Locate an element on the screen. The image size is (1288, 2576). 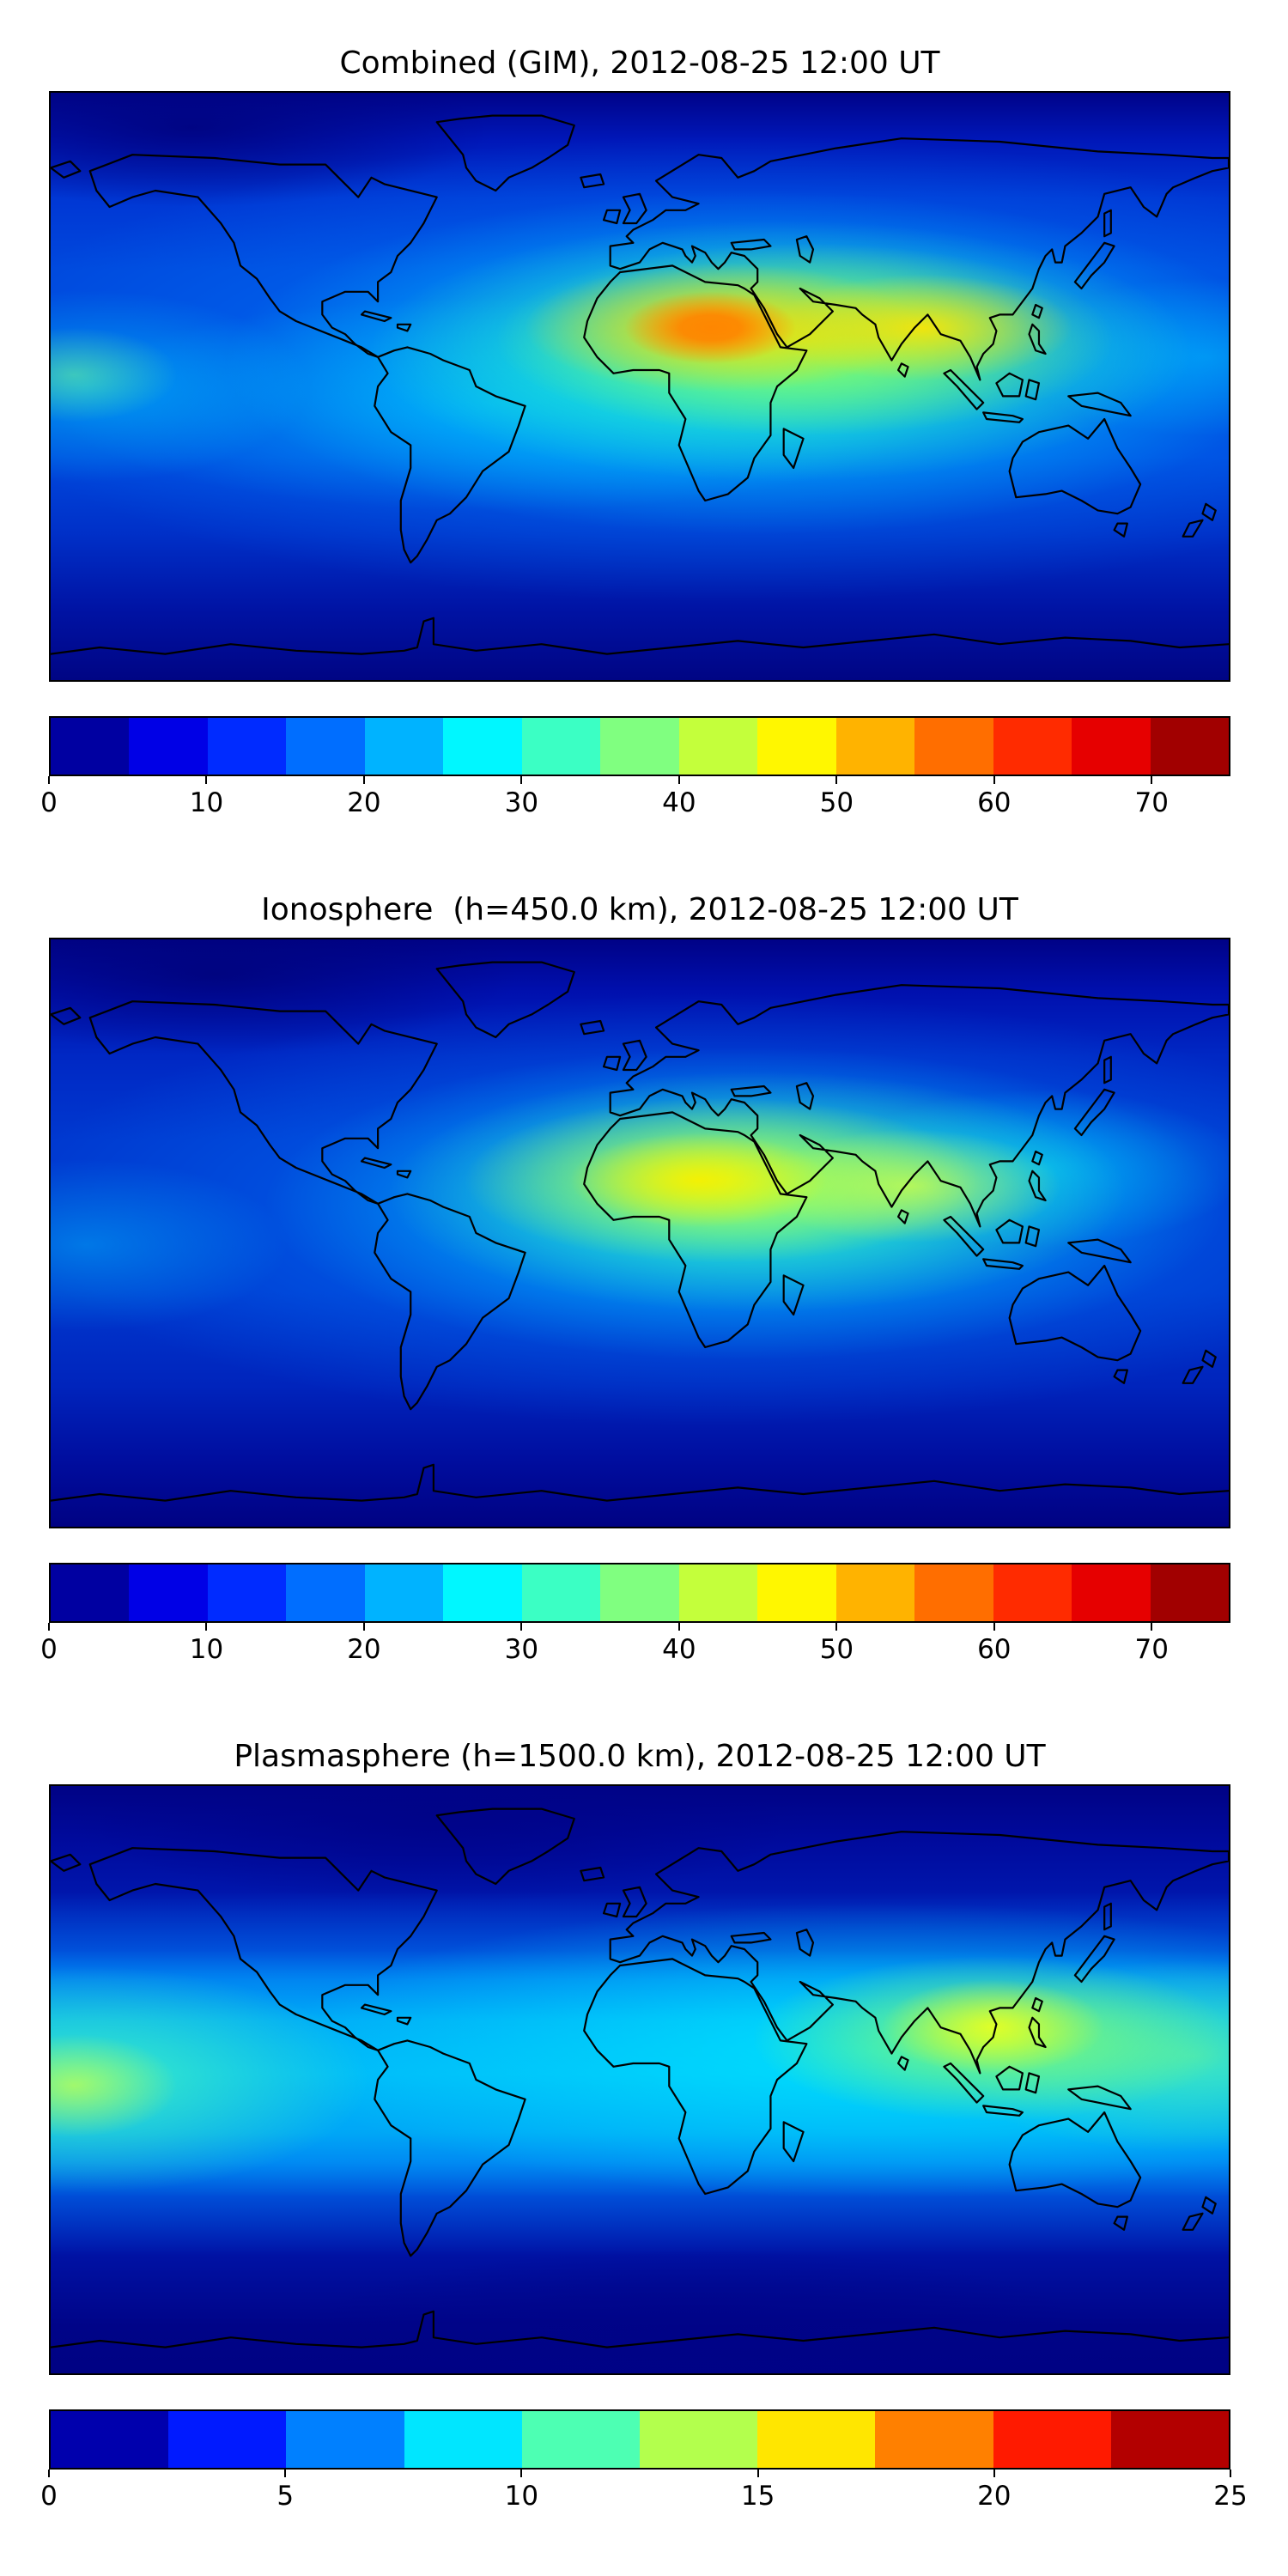
colorbar-ticks-plasmasphere: 0 5 10 15 20 25 is located at coordinates (644, 2494).